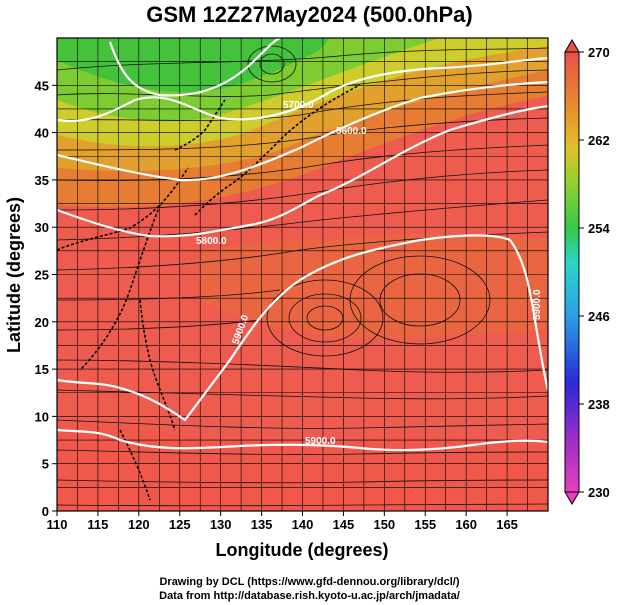 This screenshot has width=619, height=605. Describe the element at coordinates (42, 369) in the screenshot. I see `y-tick-label: 15` at that location.